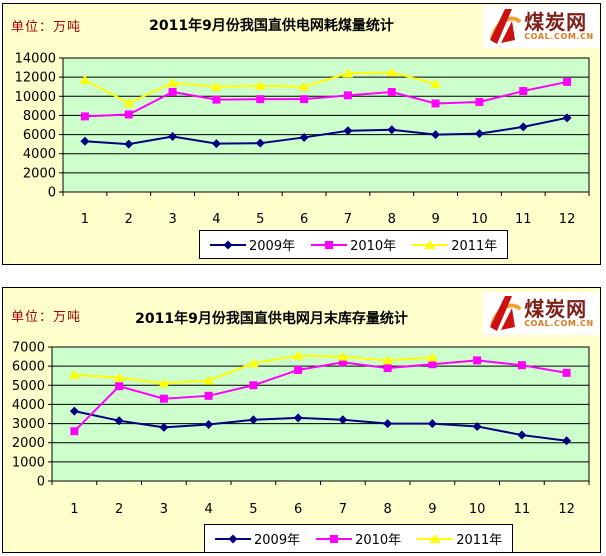  What do you see at coordinates (28, 367) in the screenshot?
I see `y-axis-label: 6000` at bounding box center [28, 367].